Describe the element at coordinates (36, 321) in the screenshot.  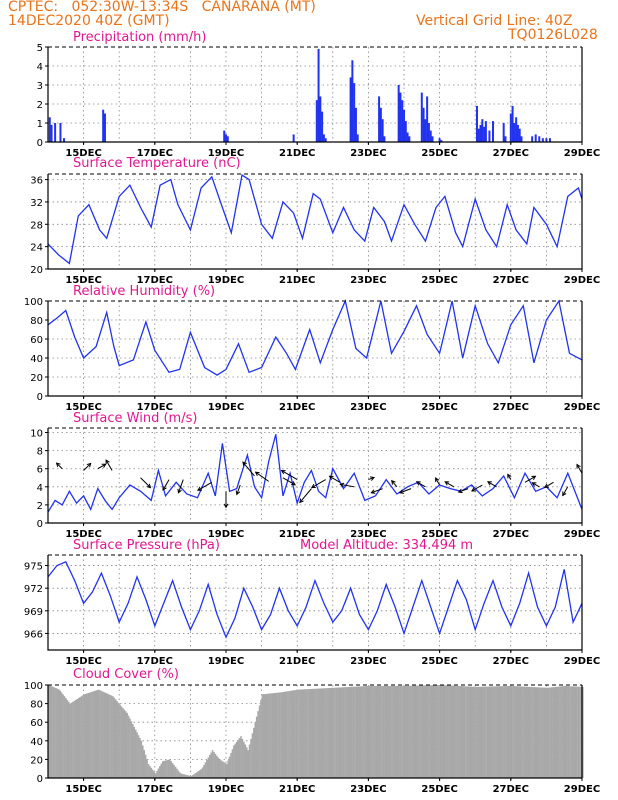
I see `rh-ytick-label: 80` at that location.